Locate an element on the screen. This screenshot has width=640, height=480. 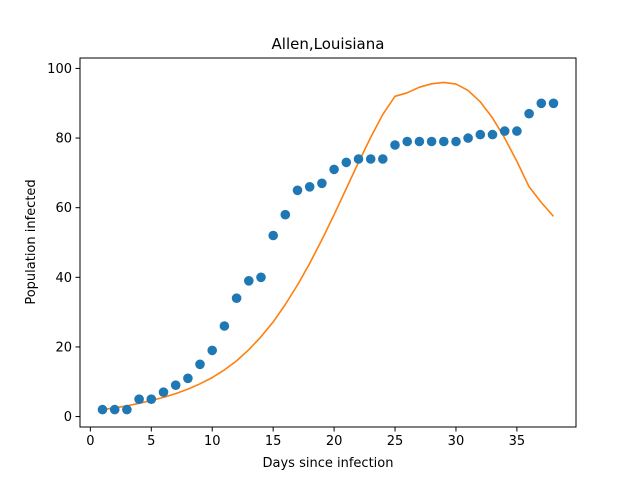
x-tick-label: 15 is located at coordinates (273, 441).